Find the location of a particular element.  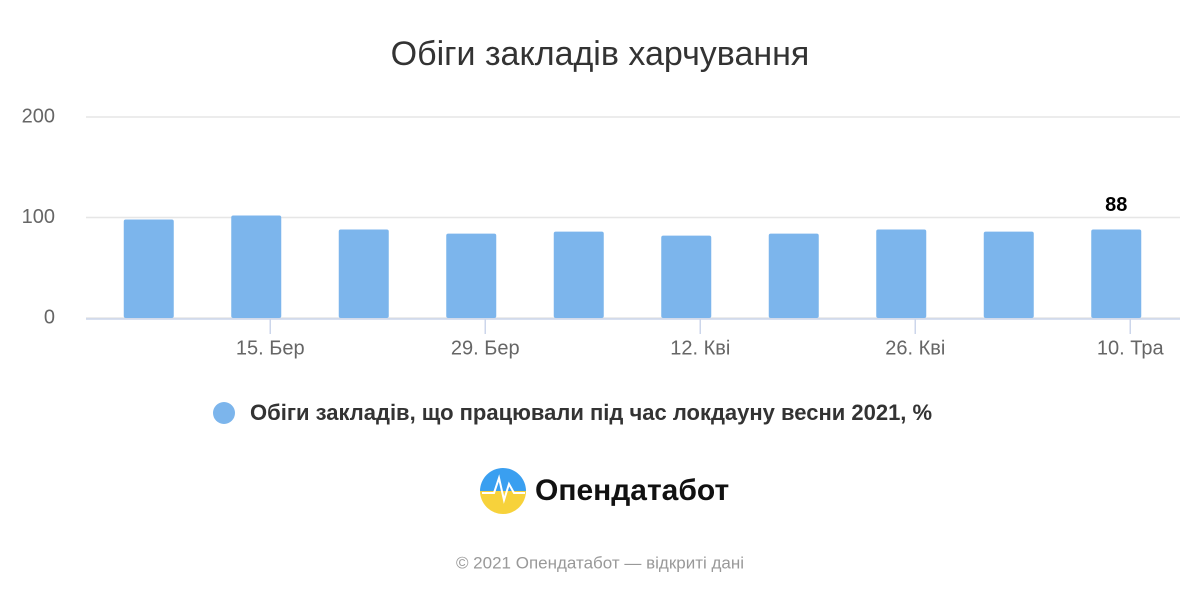

x-tick-label: 10. Тра is located at coordinates (1131, 348).